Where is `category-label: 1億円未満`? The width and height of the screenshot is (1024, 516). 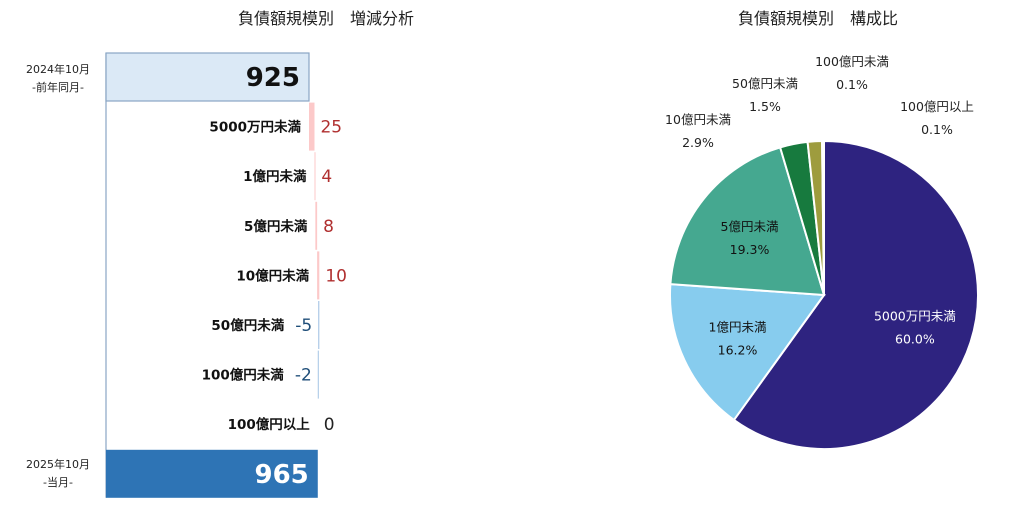 category-label: 1億円未満 is located at coordinates (275, 176).